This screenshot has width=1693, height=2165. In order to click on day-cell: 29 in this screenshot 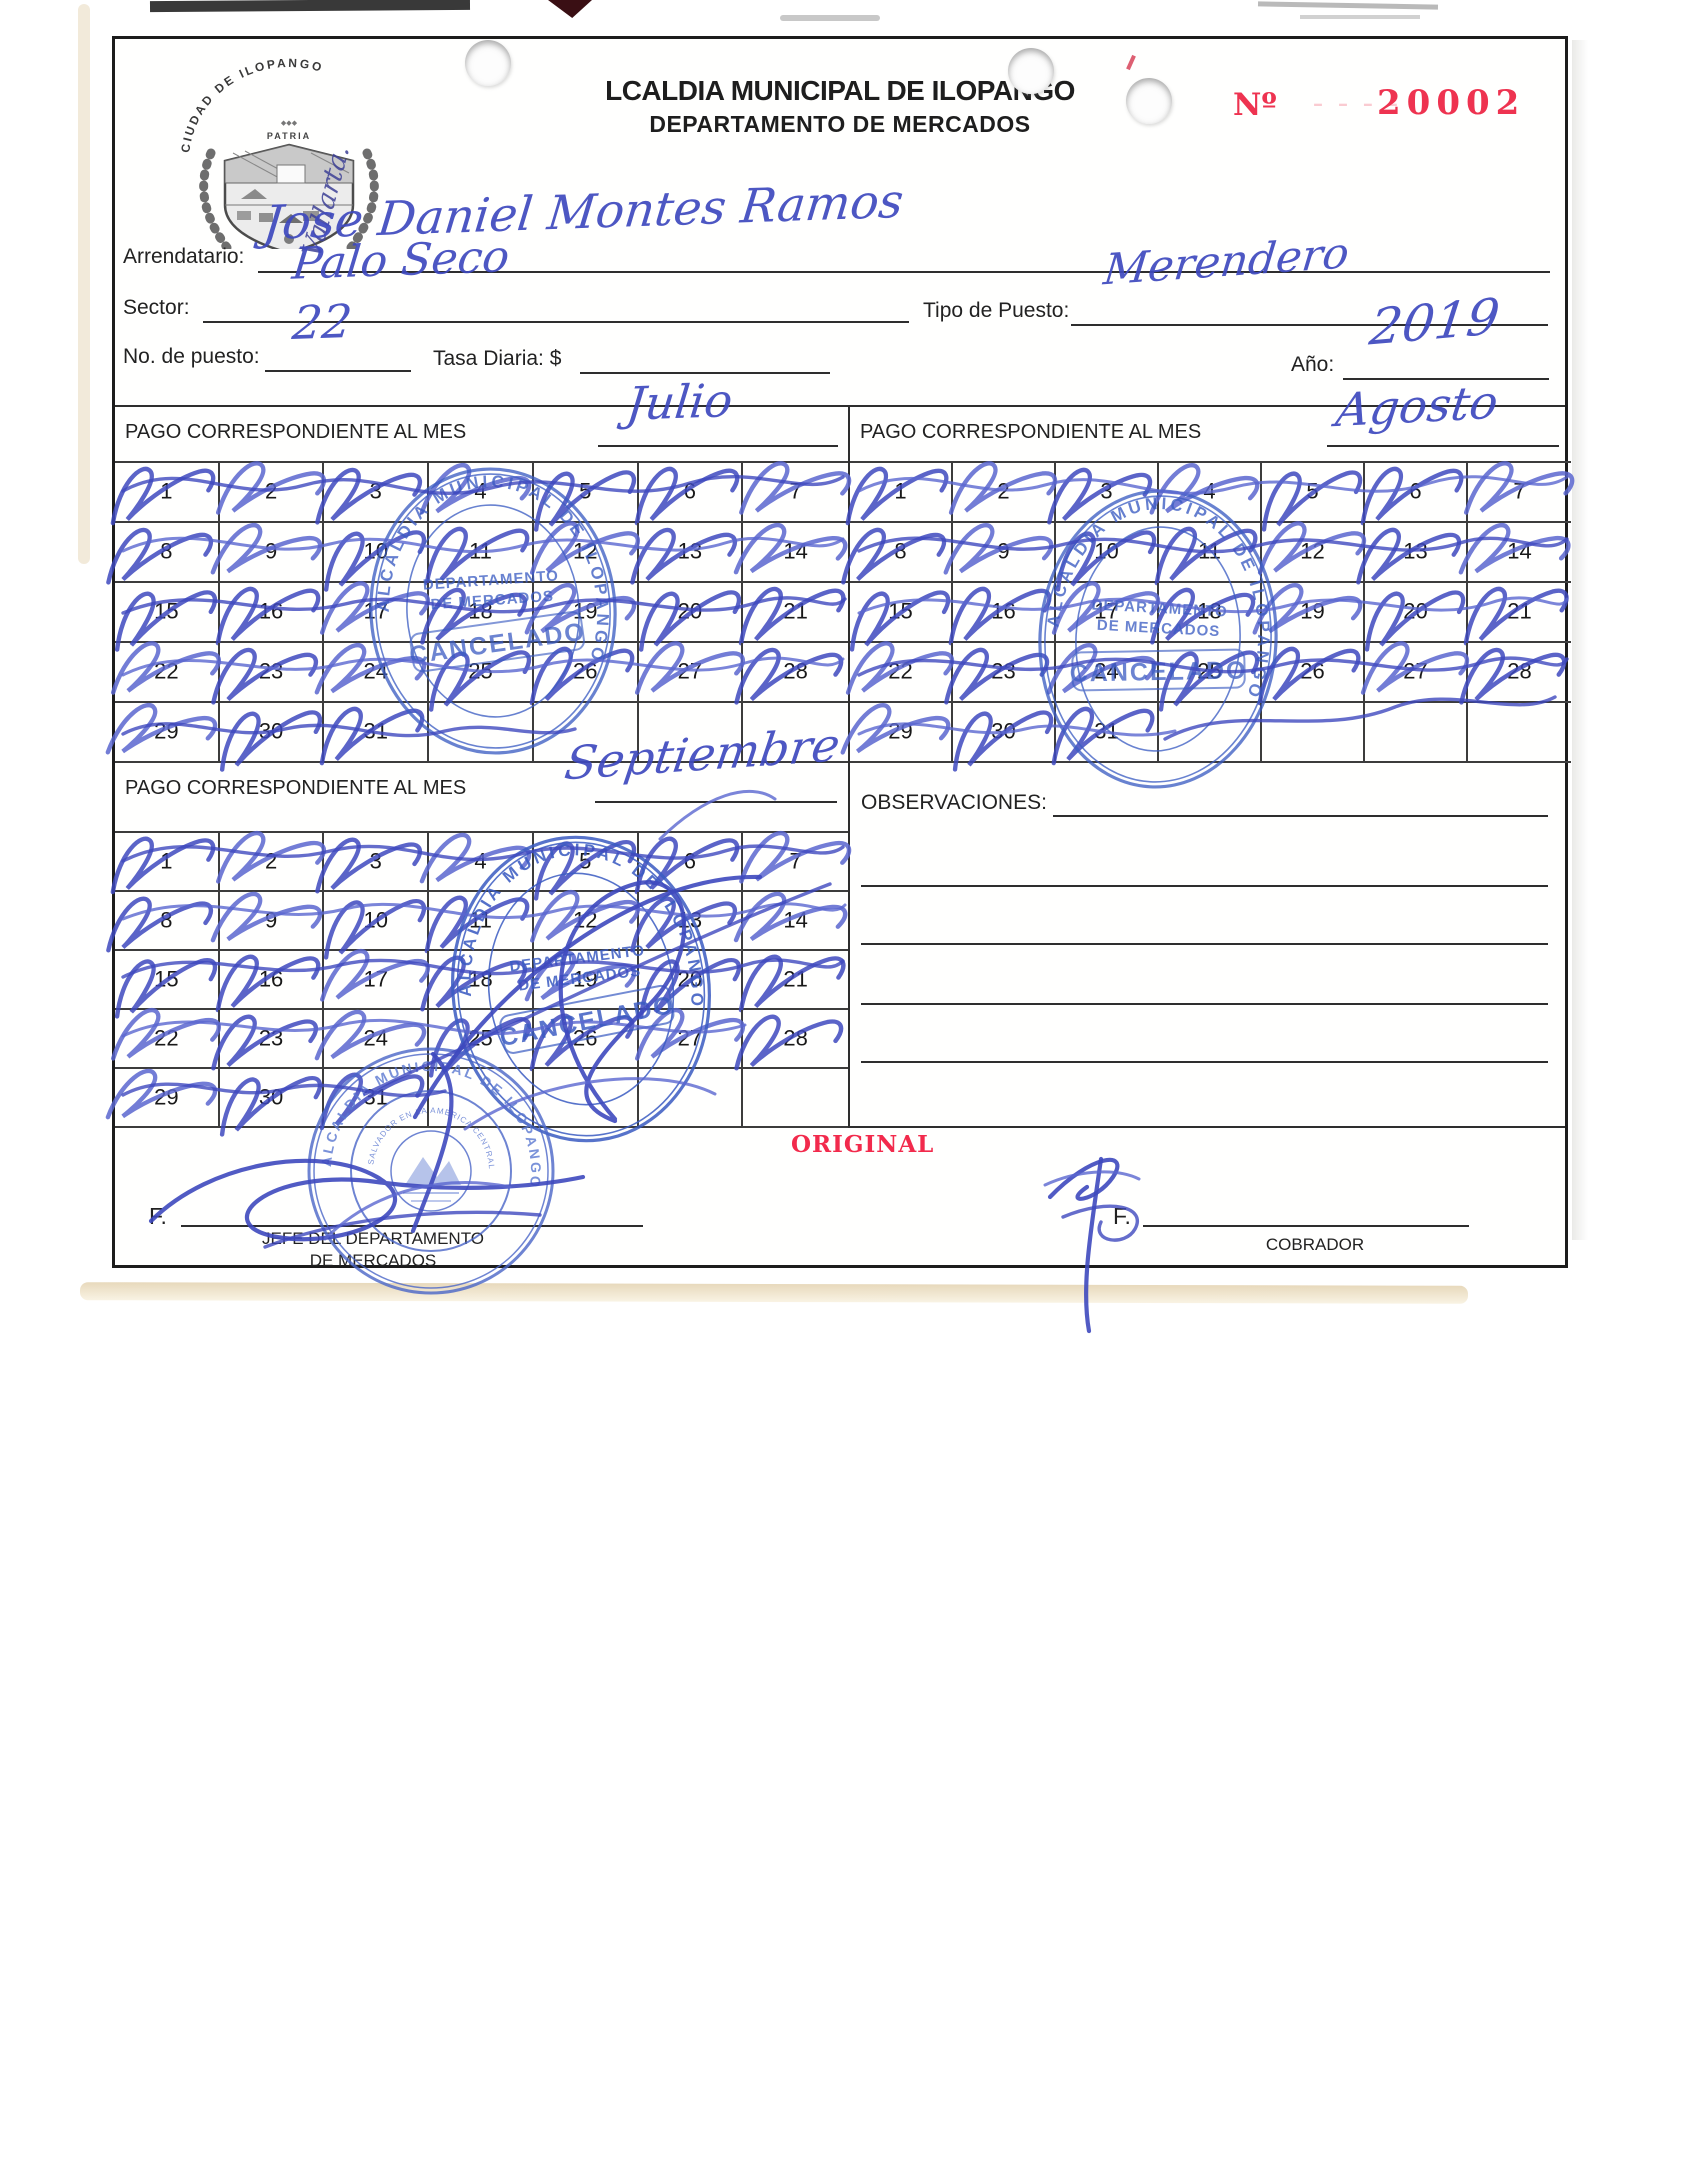, I will do `click(896, 733)`.